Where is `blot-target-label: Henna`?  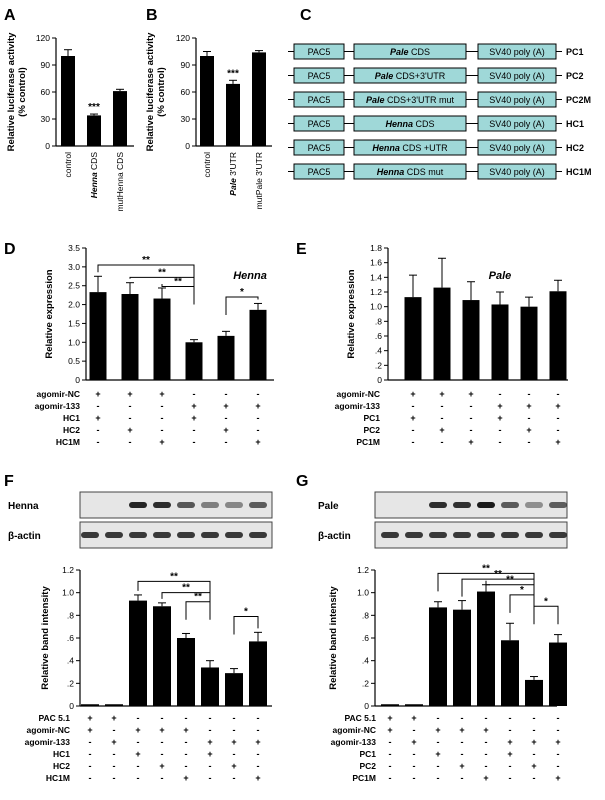
blot-target-label: Henna is located at coordinates (23, 506).